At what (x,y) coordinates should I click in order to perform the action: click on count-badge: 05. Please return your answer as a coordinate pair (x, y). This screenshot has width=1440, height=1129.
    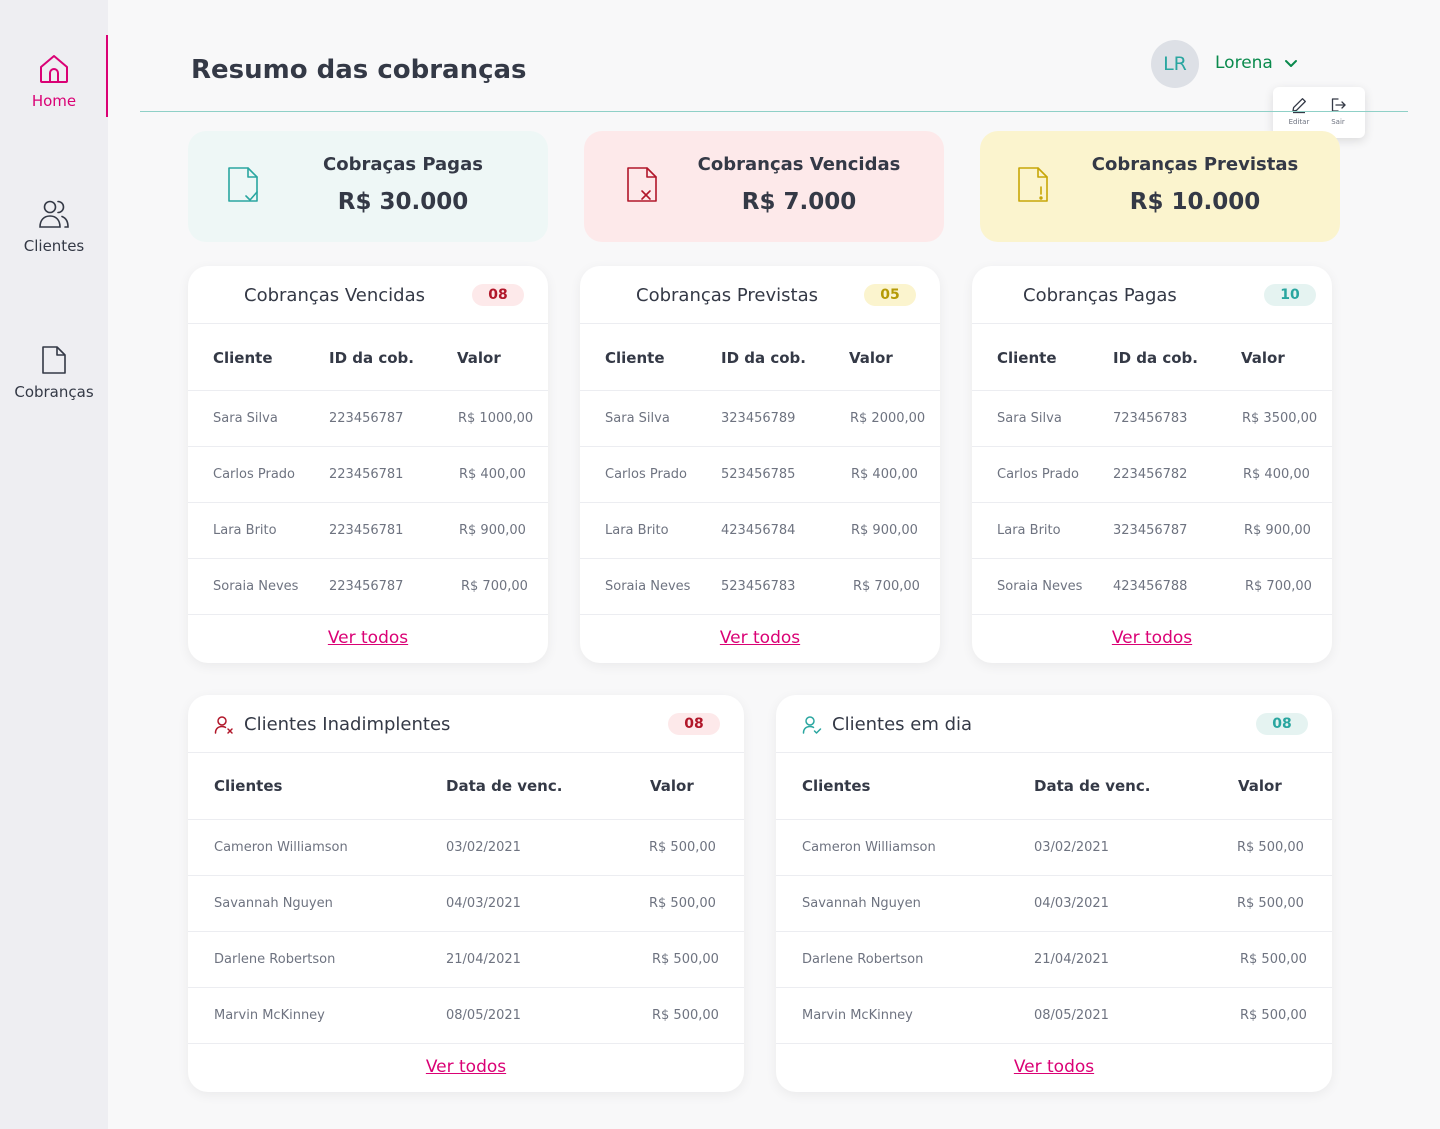
    Looking at the image, I should click on (890, 295).